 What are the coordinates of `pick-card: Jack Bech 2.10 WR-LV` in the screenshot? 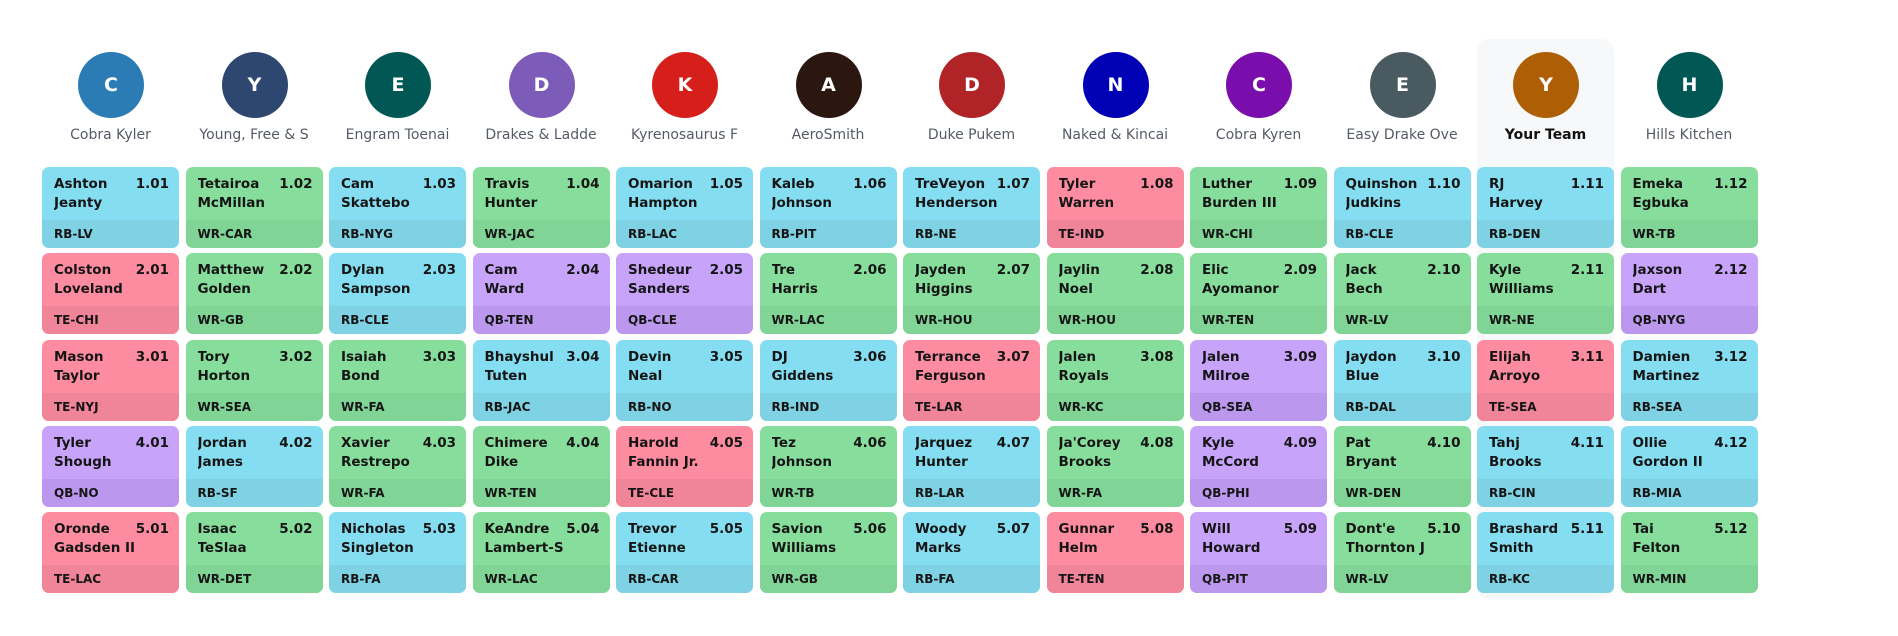 It's located at (1402, 294).